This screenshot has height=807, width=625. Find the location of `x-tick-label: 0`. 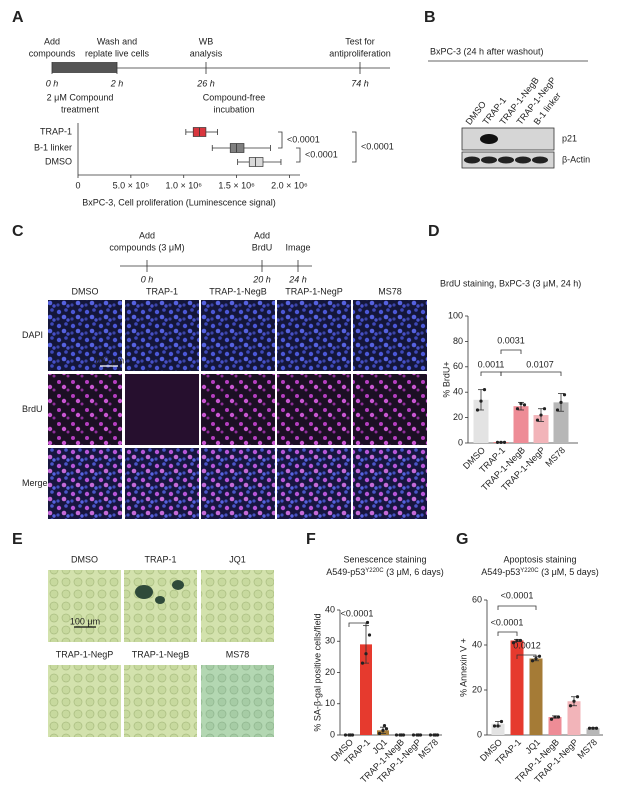

x-tick-label: 0 is located at coordinates (77, 185).